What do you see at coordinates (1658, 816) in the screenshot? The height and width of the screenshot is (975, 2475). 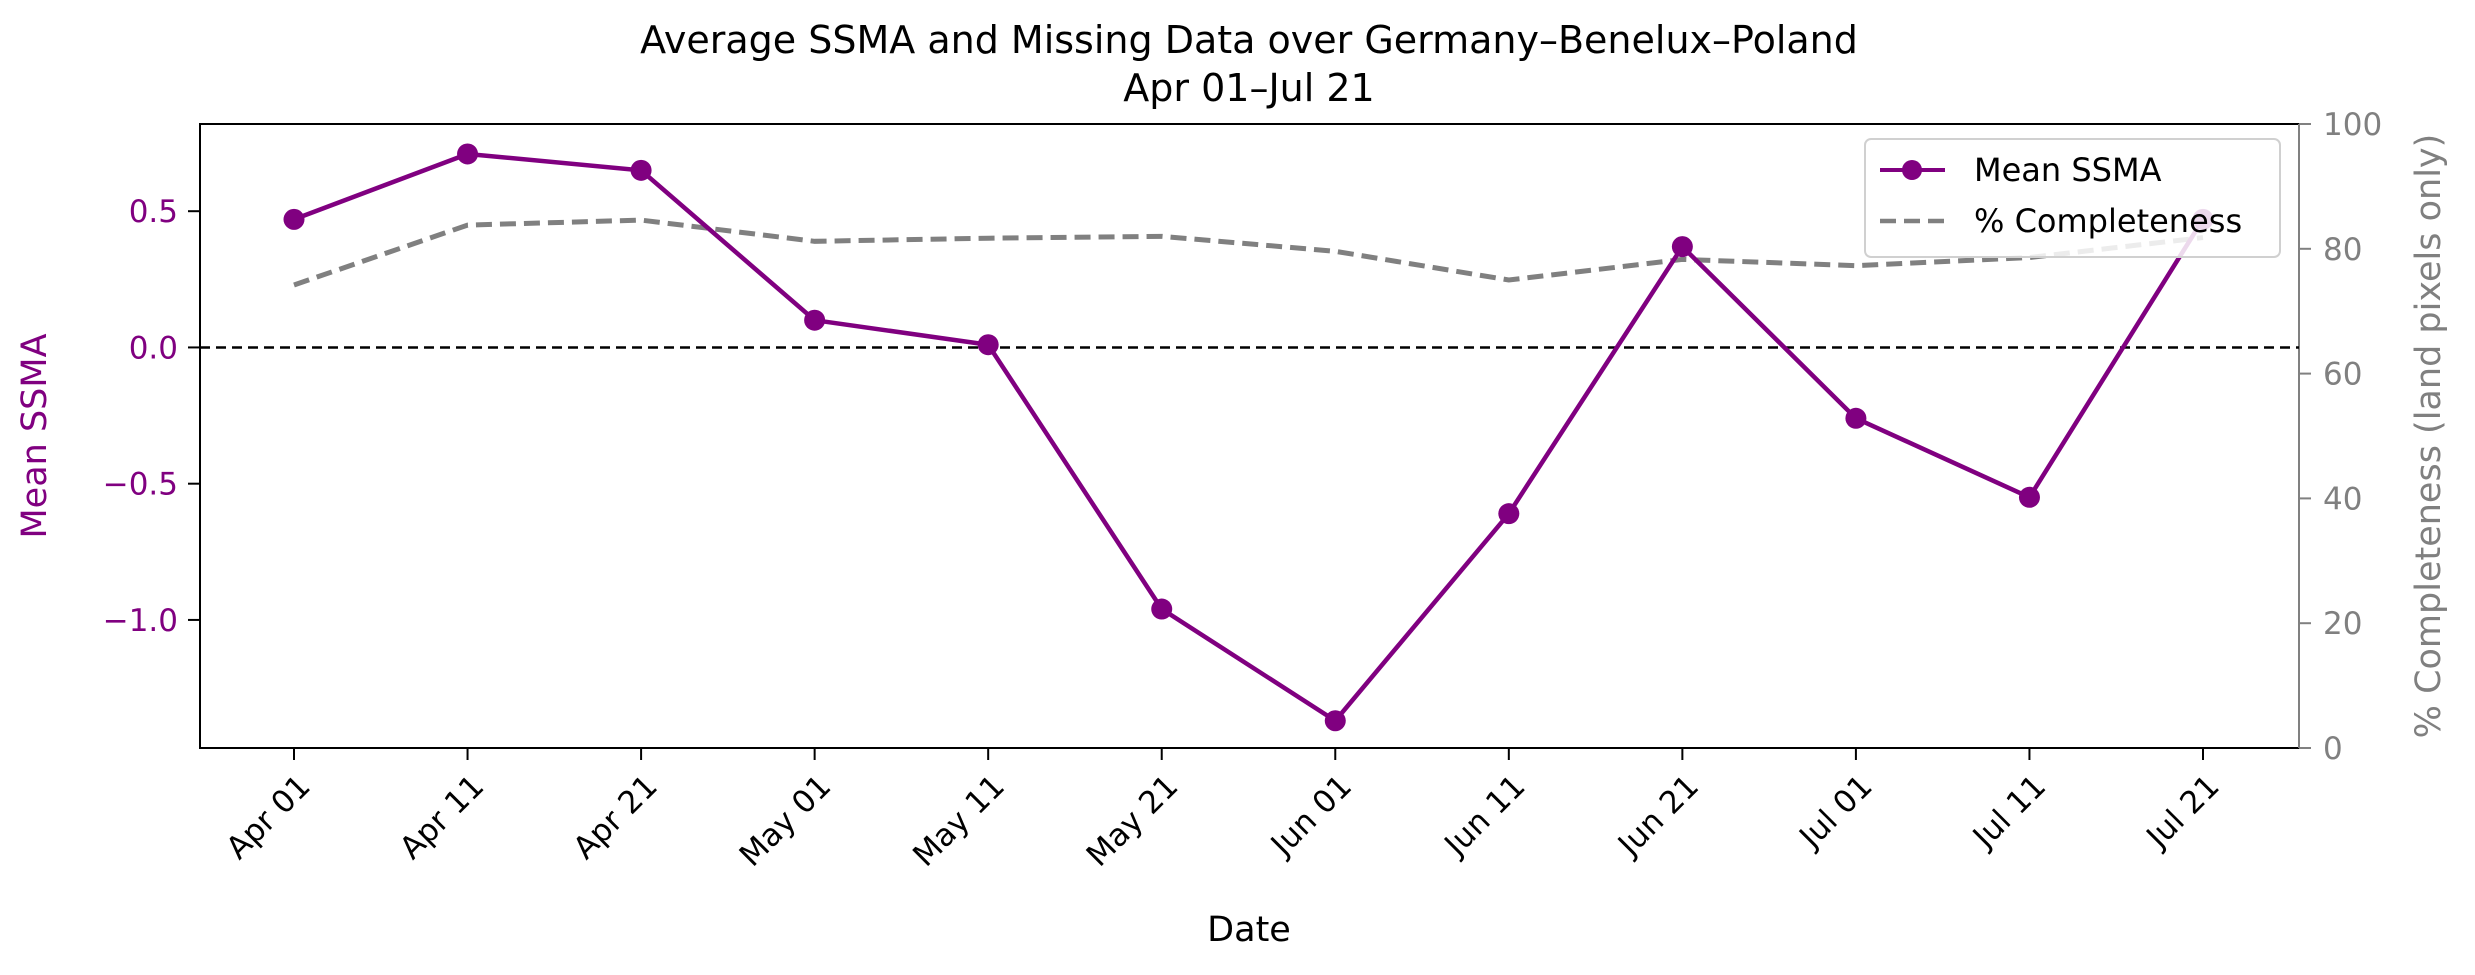 I see `x-tick-label: Jun 21` at bounding box center [1658, 816].